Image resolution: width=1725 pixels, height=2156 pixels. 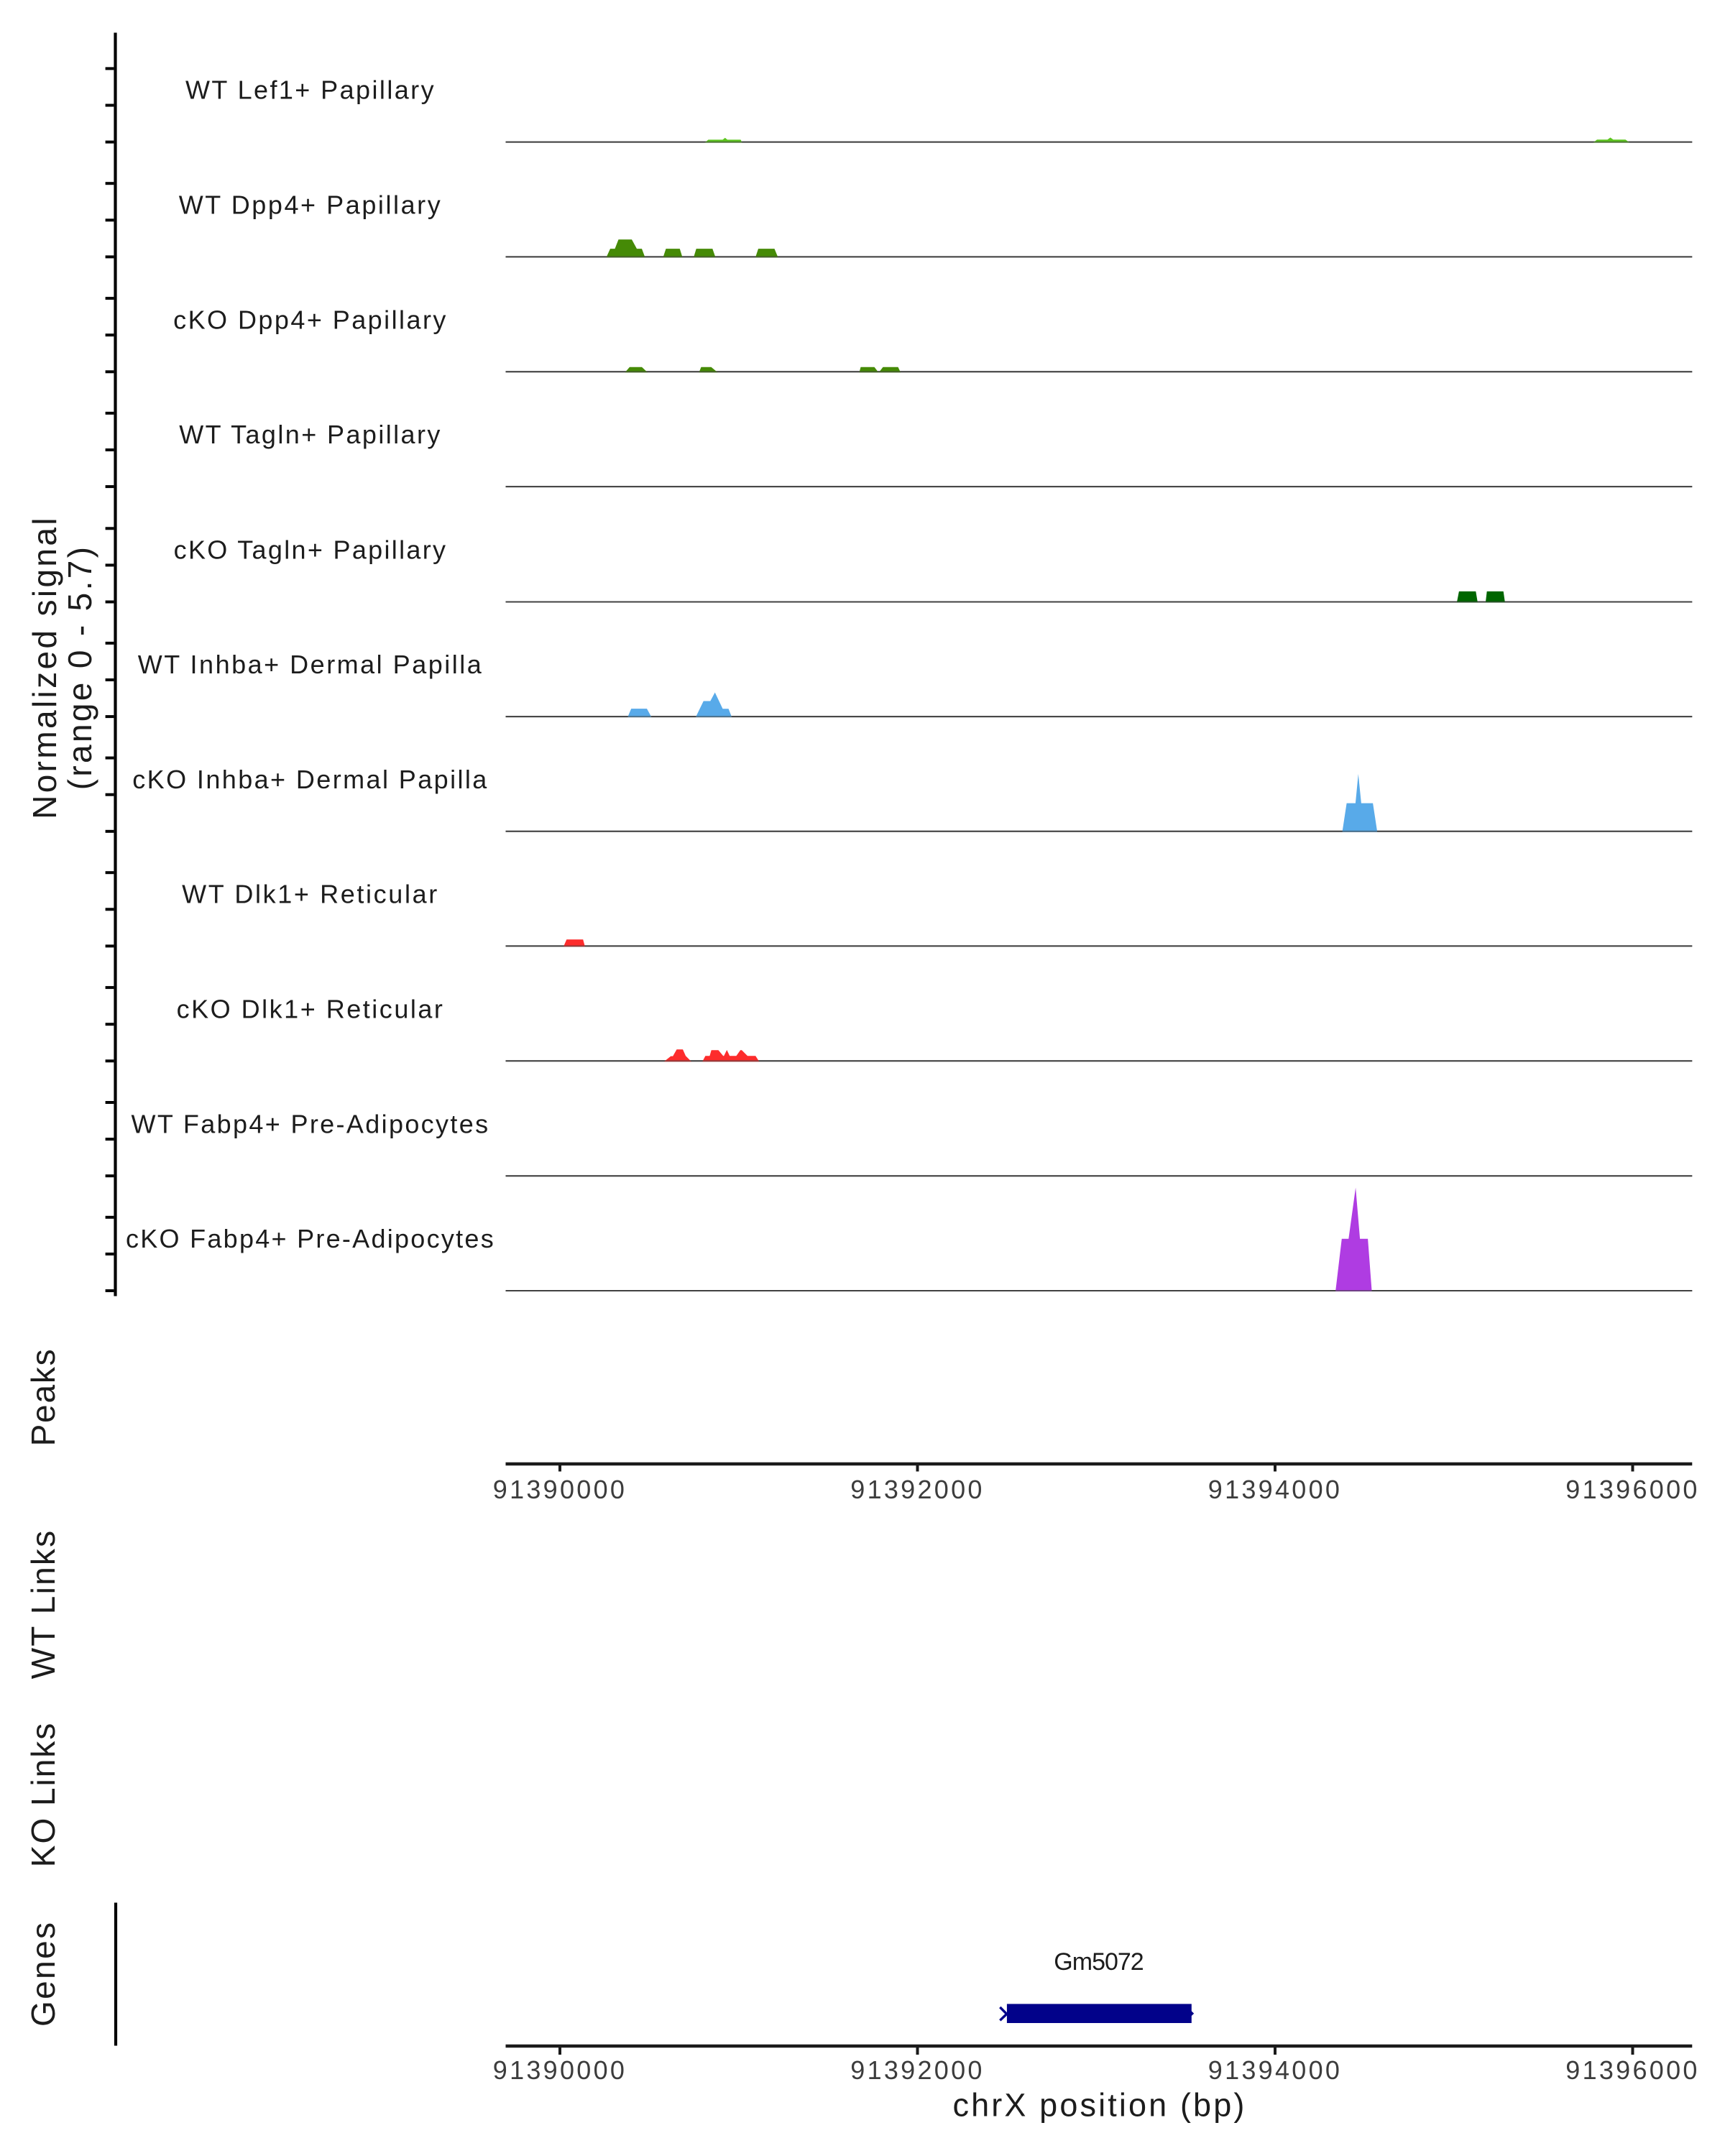 What do you see at coordinates (310, 1239) in the screenshot?
I see `svg-text: cKO Fabp4+ Pre-Adipocytes` at bounding box center [310, 1239].